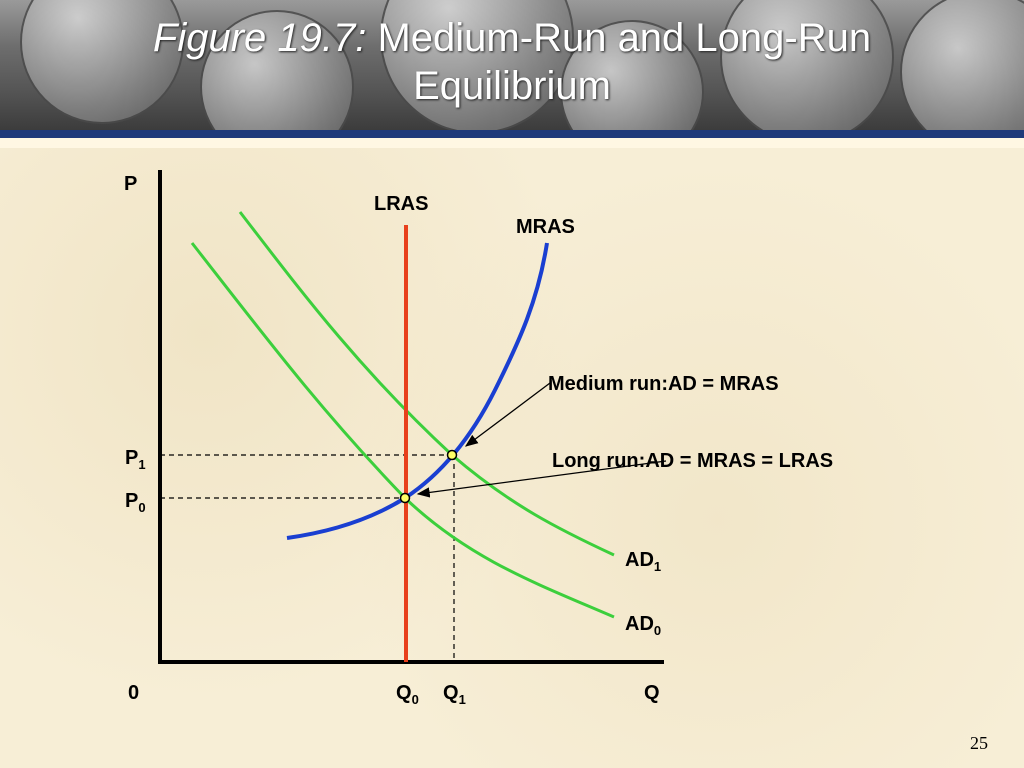  I want to click on title-line1: Medium-Run and Long-Run, so click(624, 38).